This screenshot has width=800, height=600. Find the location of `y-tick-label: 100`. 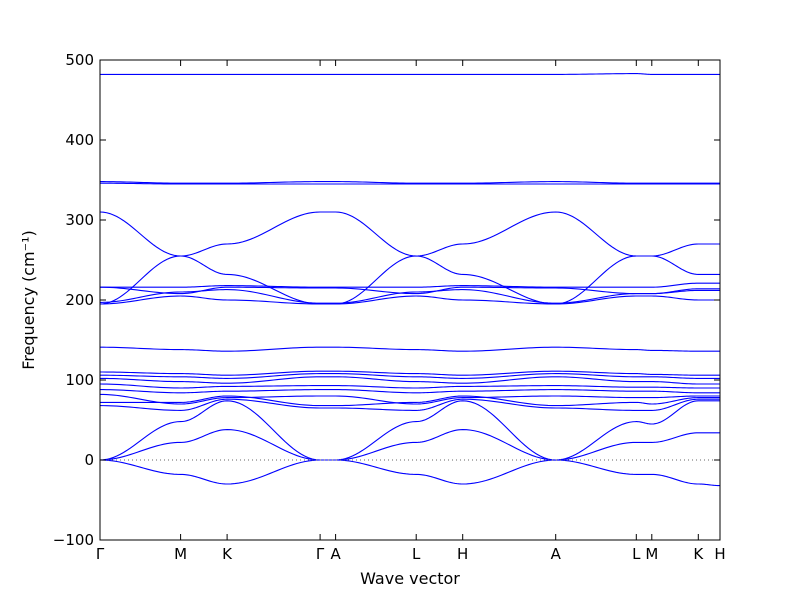

y-tick-label: 100 is located at coordinates (79, 380).